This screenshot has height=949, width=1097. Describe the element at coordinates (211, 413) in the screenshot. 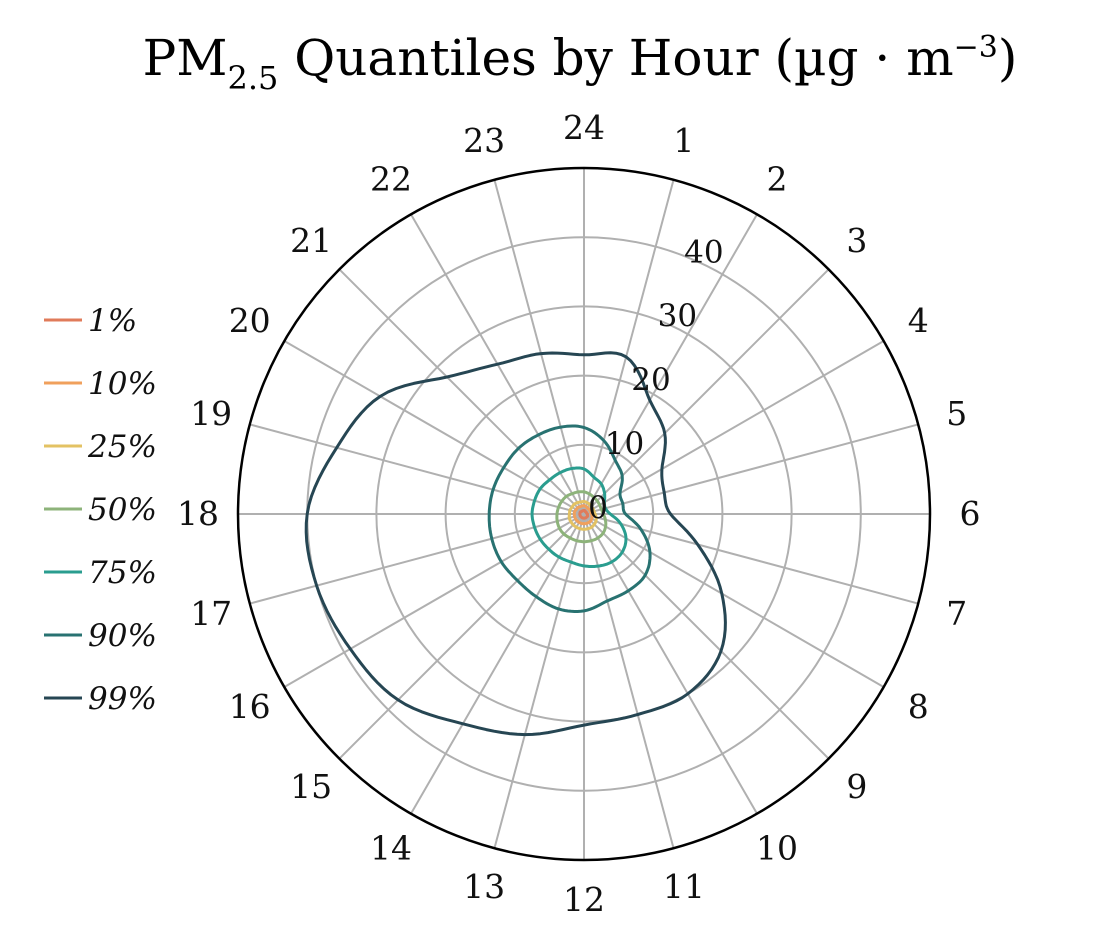

I see `angle-tick-19: 19` at that location.